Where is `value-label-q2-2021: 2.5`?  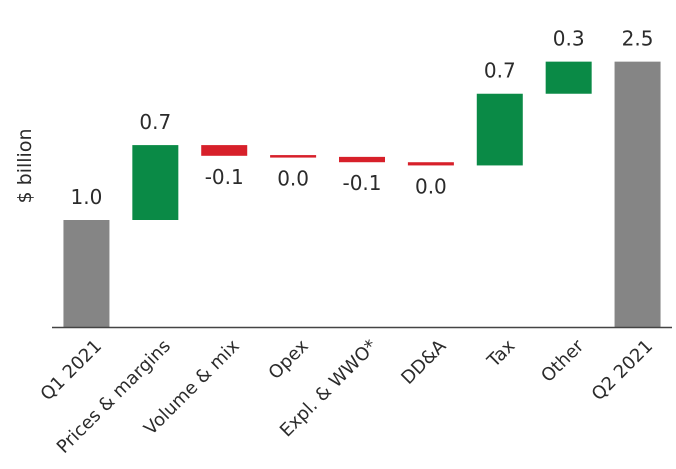 value-label-q2-2021: 2.5 is located at coordinates (638, 39).